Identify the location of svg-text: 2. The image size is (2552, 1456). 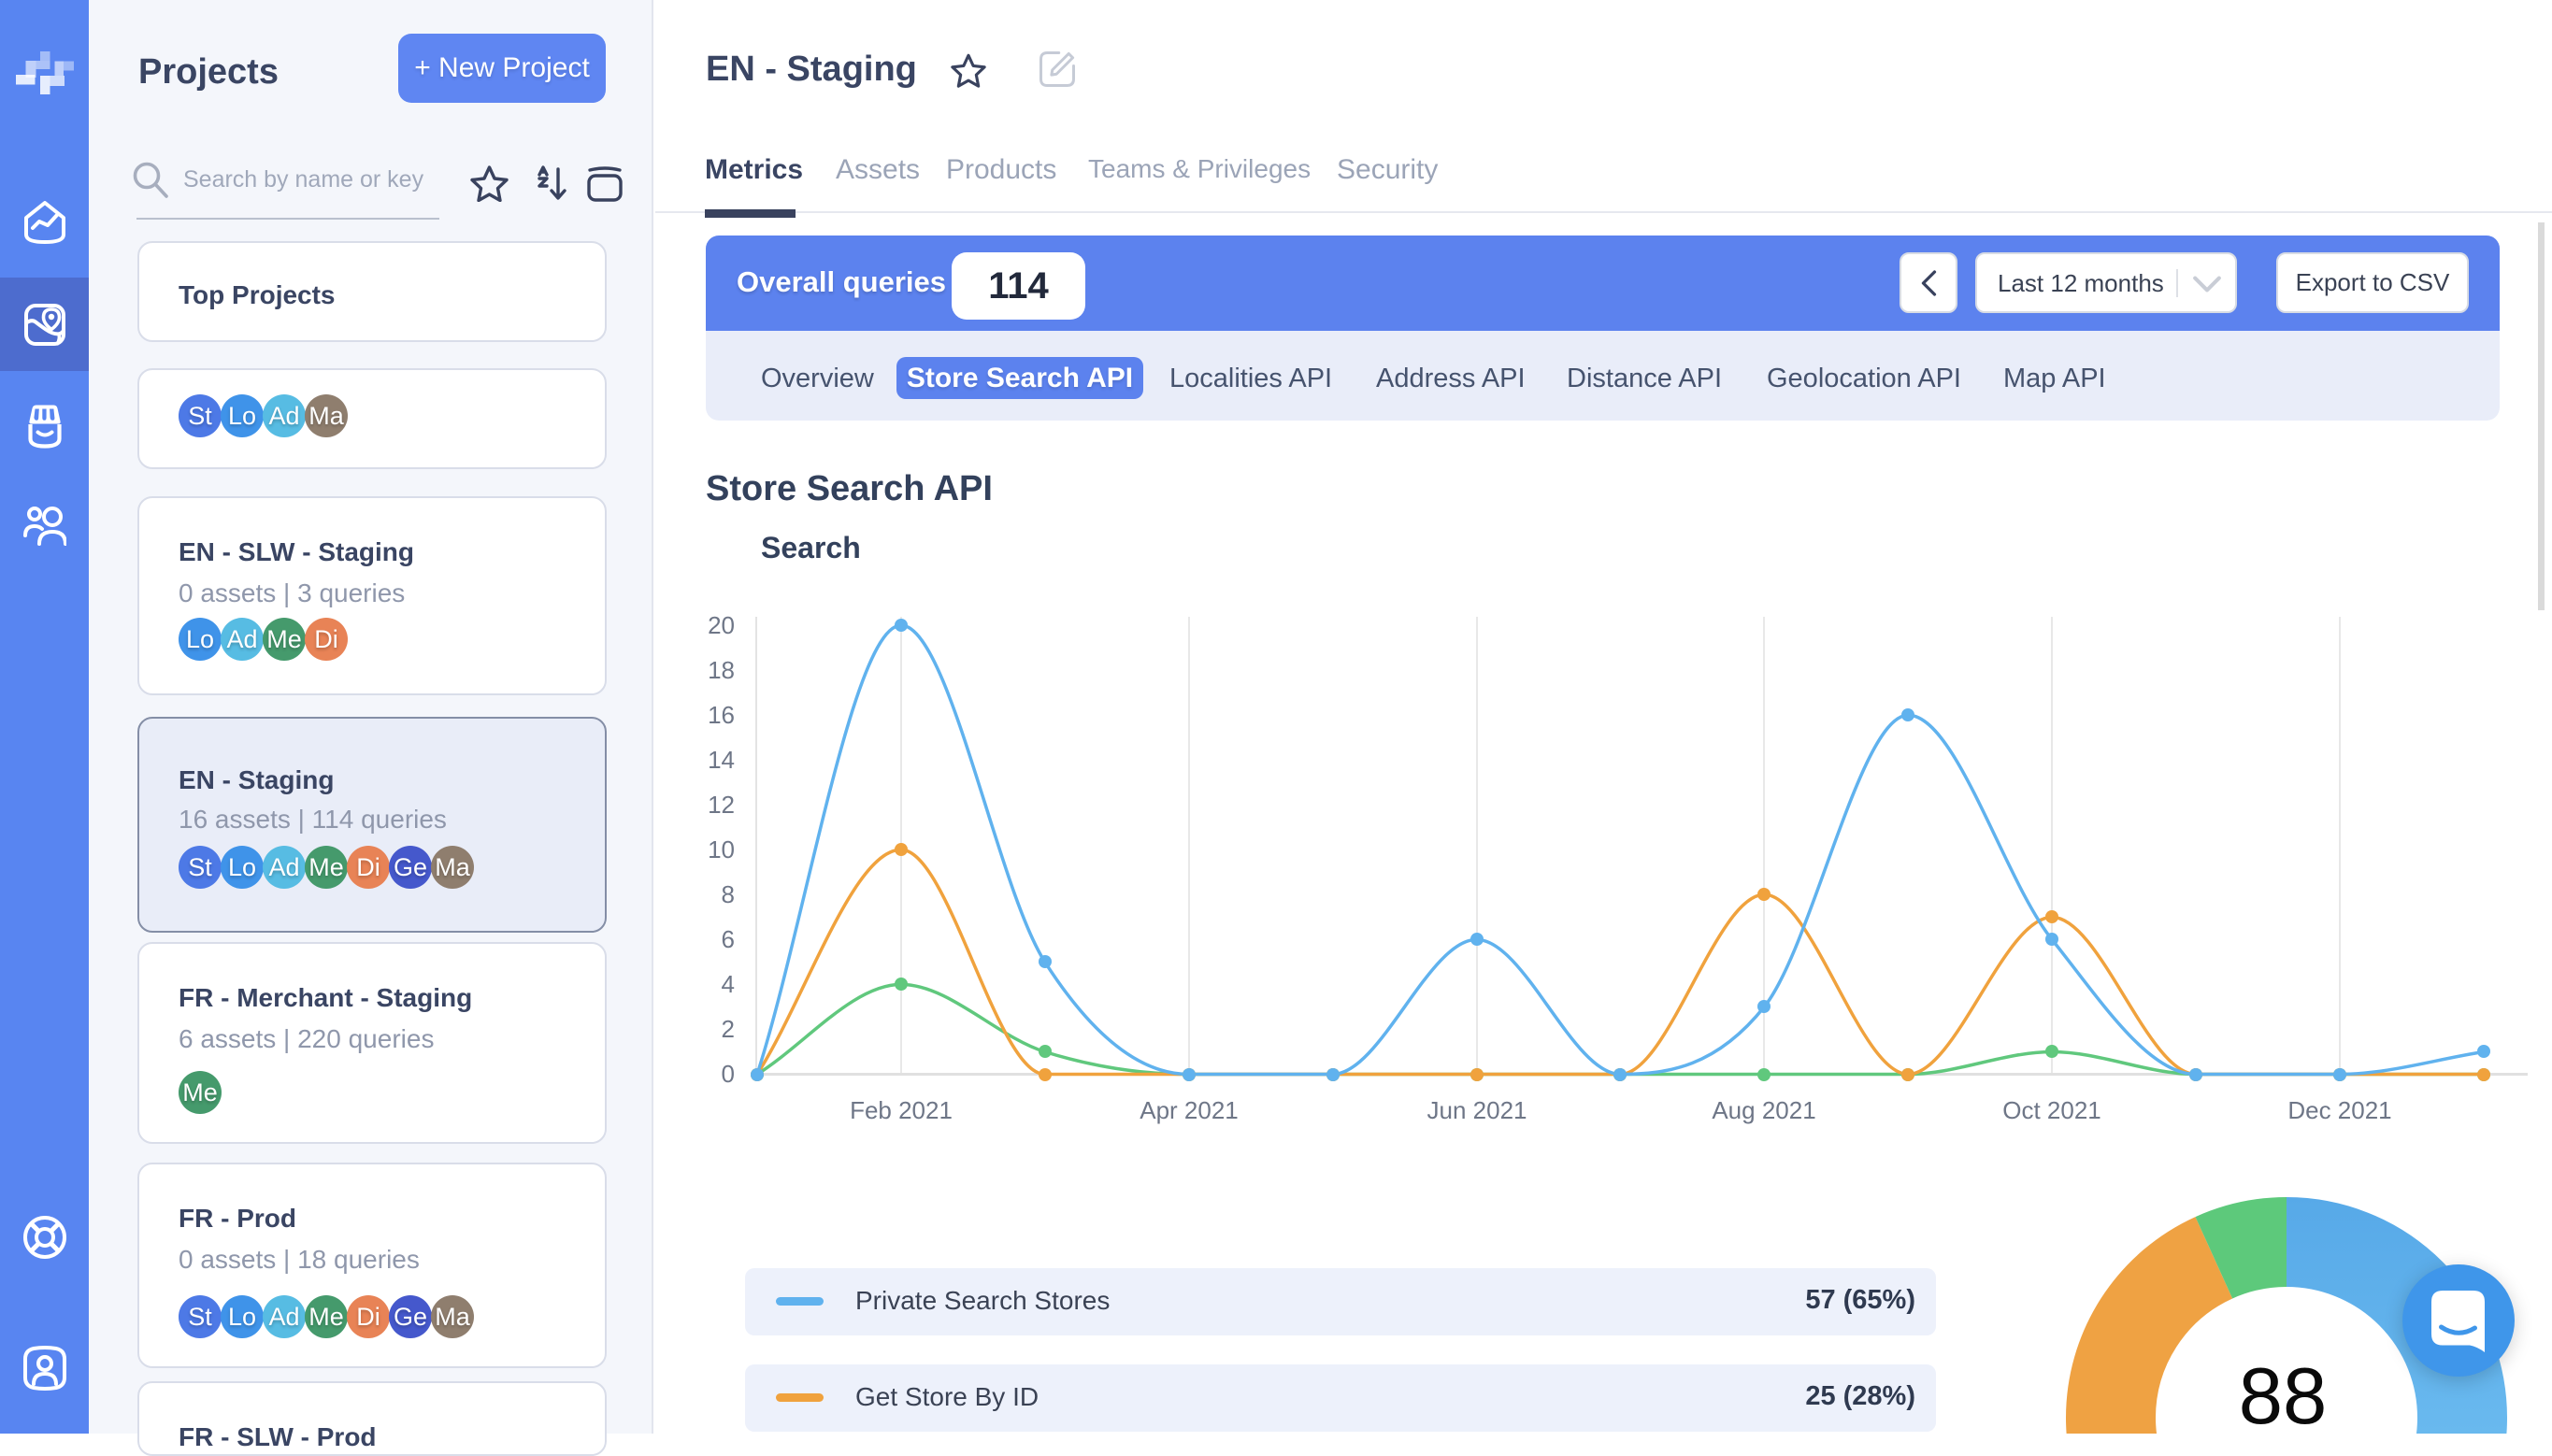
(728, 1029).